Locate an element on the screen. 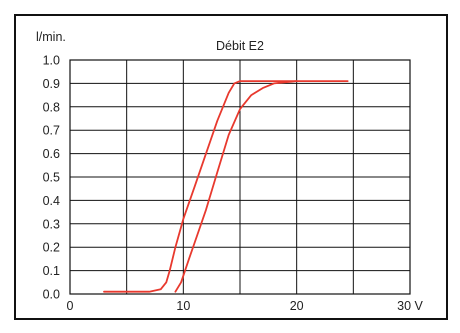  y-tick-label: 0.1 is located at coordinates (51, 271).